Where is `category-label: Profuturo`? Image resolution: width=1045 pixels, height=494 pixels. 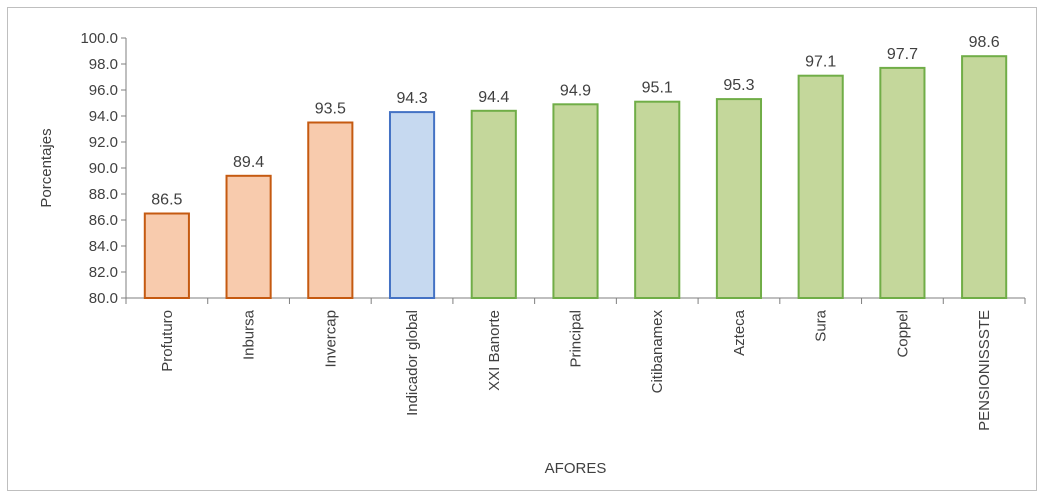
category-label: Profuturo is located at coordinates (167, 341).